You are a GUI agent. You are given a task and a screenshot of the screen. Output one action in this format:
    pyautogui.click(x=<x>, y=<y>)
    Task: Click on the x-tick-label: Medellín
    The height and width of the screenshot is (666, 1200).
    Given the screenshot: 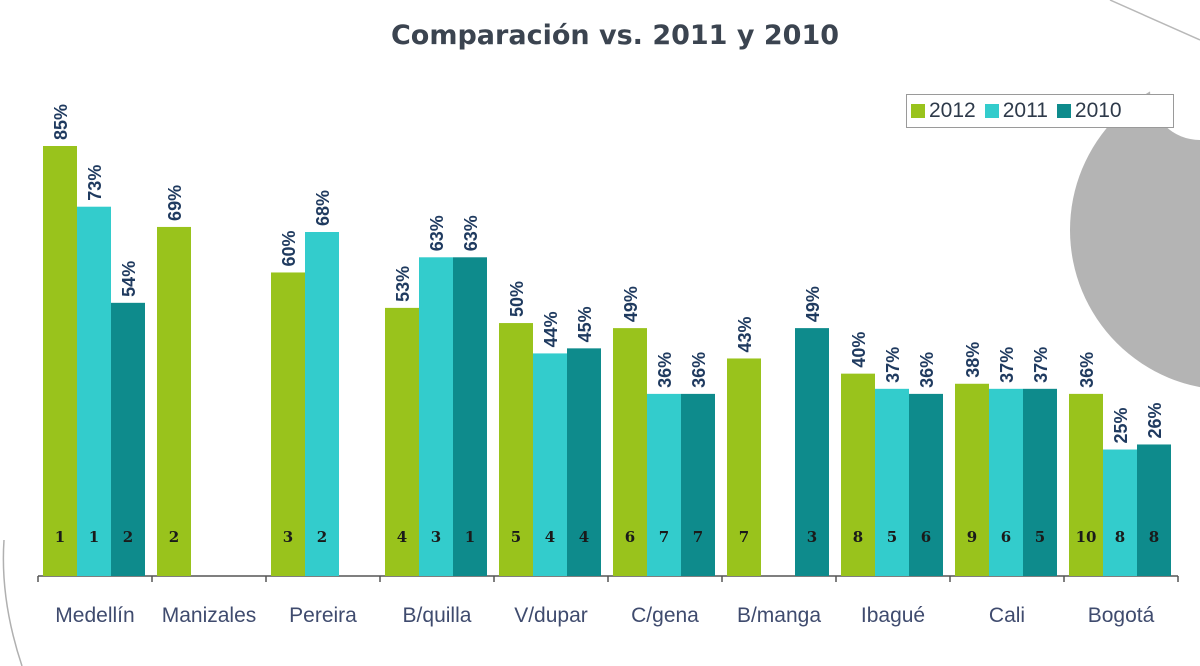 What is the action you would take?
    pyautogui.click(x=94, y=615)
    